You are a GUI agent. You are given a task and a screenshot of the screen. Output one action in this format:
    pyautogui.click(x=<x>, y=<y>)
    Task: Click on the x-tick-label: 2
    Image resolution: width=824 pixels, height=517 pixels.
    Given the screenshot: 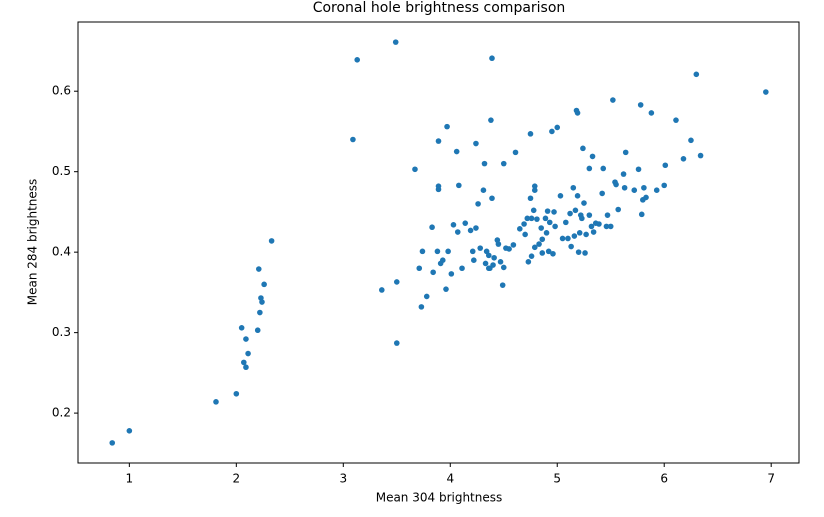 What is the action you would take?
    pyautogui.click(x=237, y=479)
    